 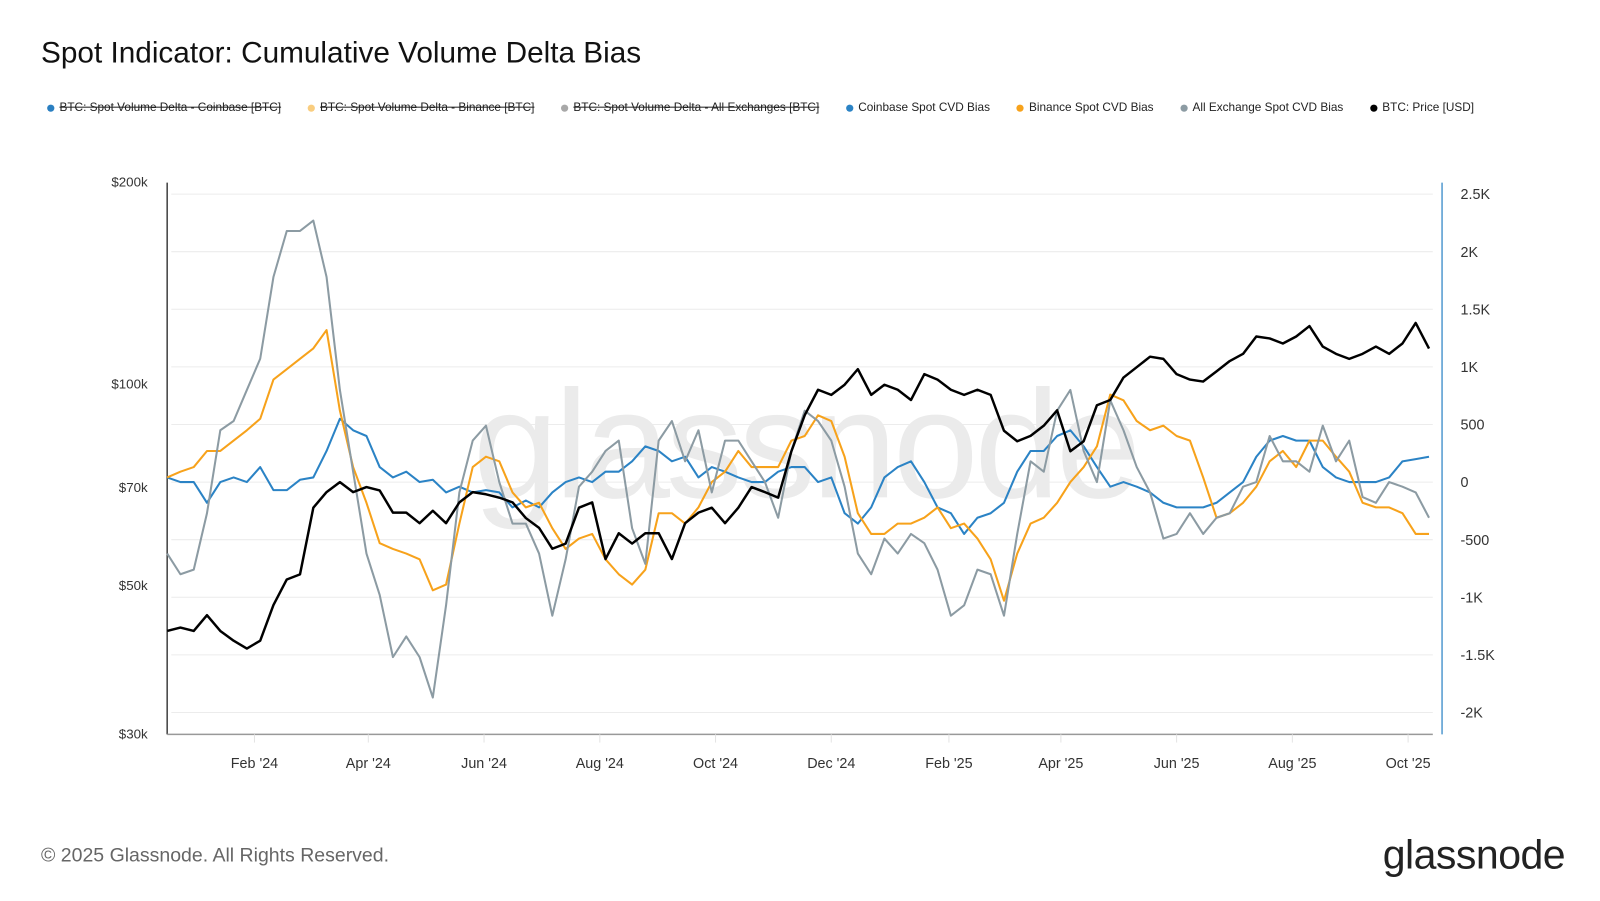 I want to click on legend-item: BTC: Price [USD], so click(x=1422, y=107).